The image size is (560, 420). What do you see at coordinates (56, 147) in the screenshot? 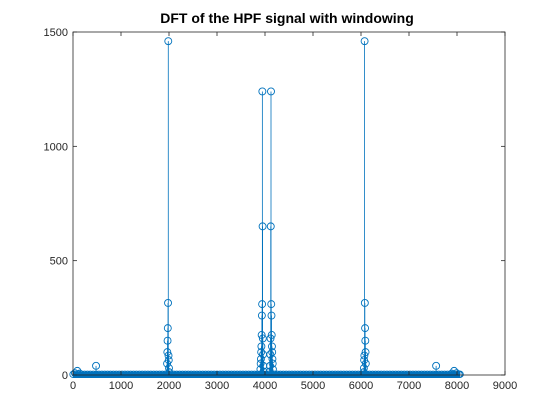
I see `y-tick-label: 1000` at bounding box center [56, 147].